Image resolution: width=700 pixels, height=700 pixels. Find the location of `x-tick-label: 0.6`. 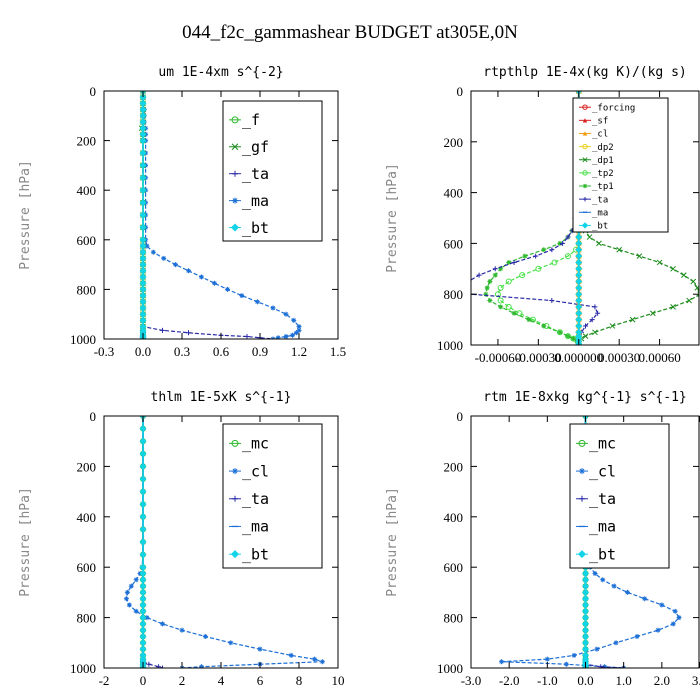

x-tick-label: 0.6 is located at coordinates (221, 351).